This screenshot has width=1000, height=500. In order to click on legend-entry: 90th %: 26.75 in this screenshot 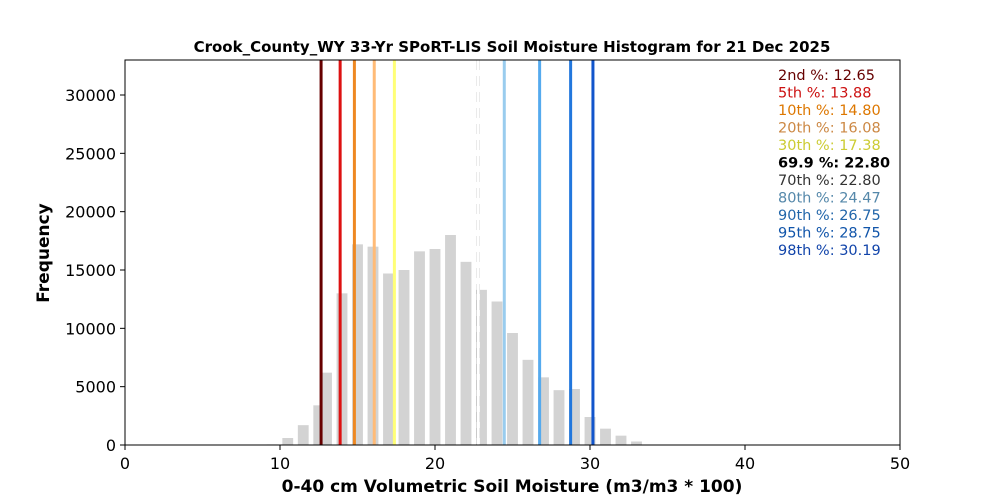, I will do `click(829, 216)`.